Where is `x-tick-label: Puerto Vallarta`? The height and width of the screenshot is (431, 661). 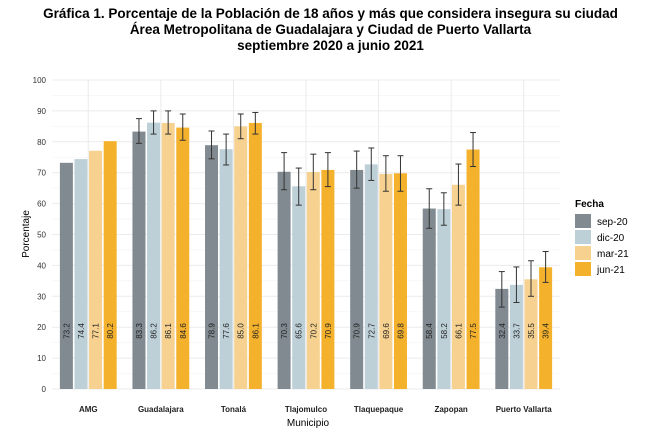
x-tick-label: Puerto Vallarta is located at coordinates (524, 409).